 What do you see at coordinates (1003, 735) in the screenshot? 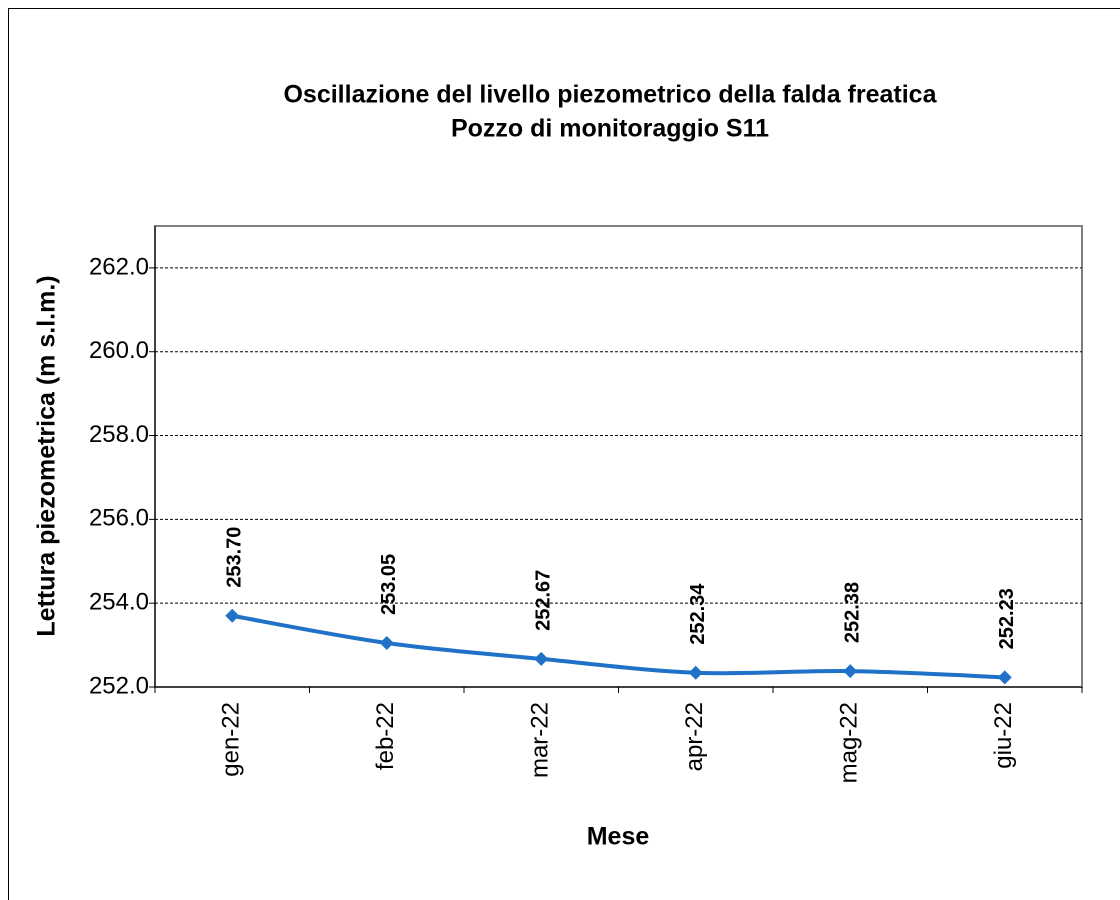
I see `x-tick-label: giu-22` at bounding box center [1003, 735].